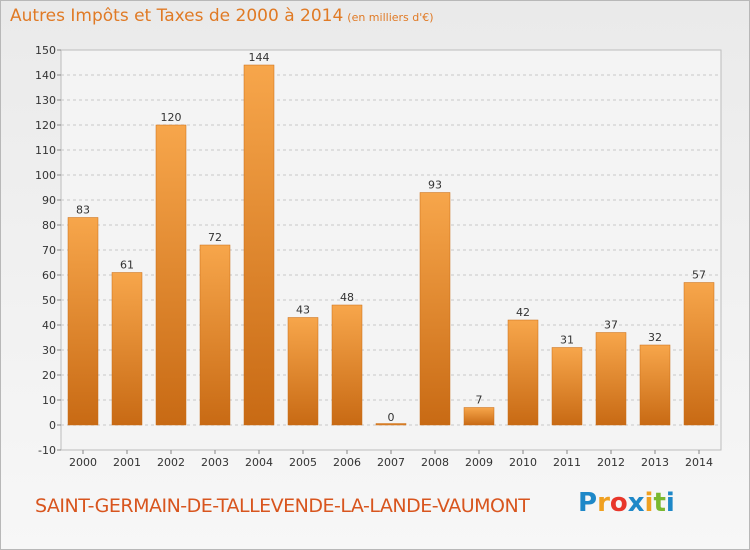 The image size is (750, 550). I want to click on y-tick-label: 20, so click(49, 375).